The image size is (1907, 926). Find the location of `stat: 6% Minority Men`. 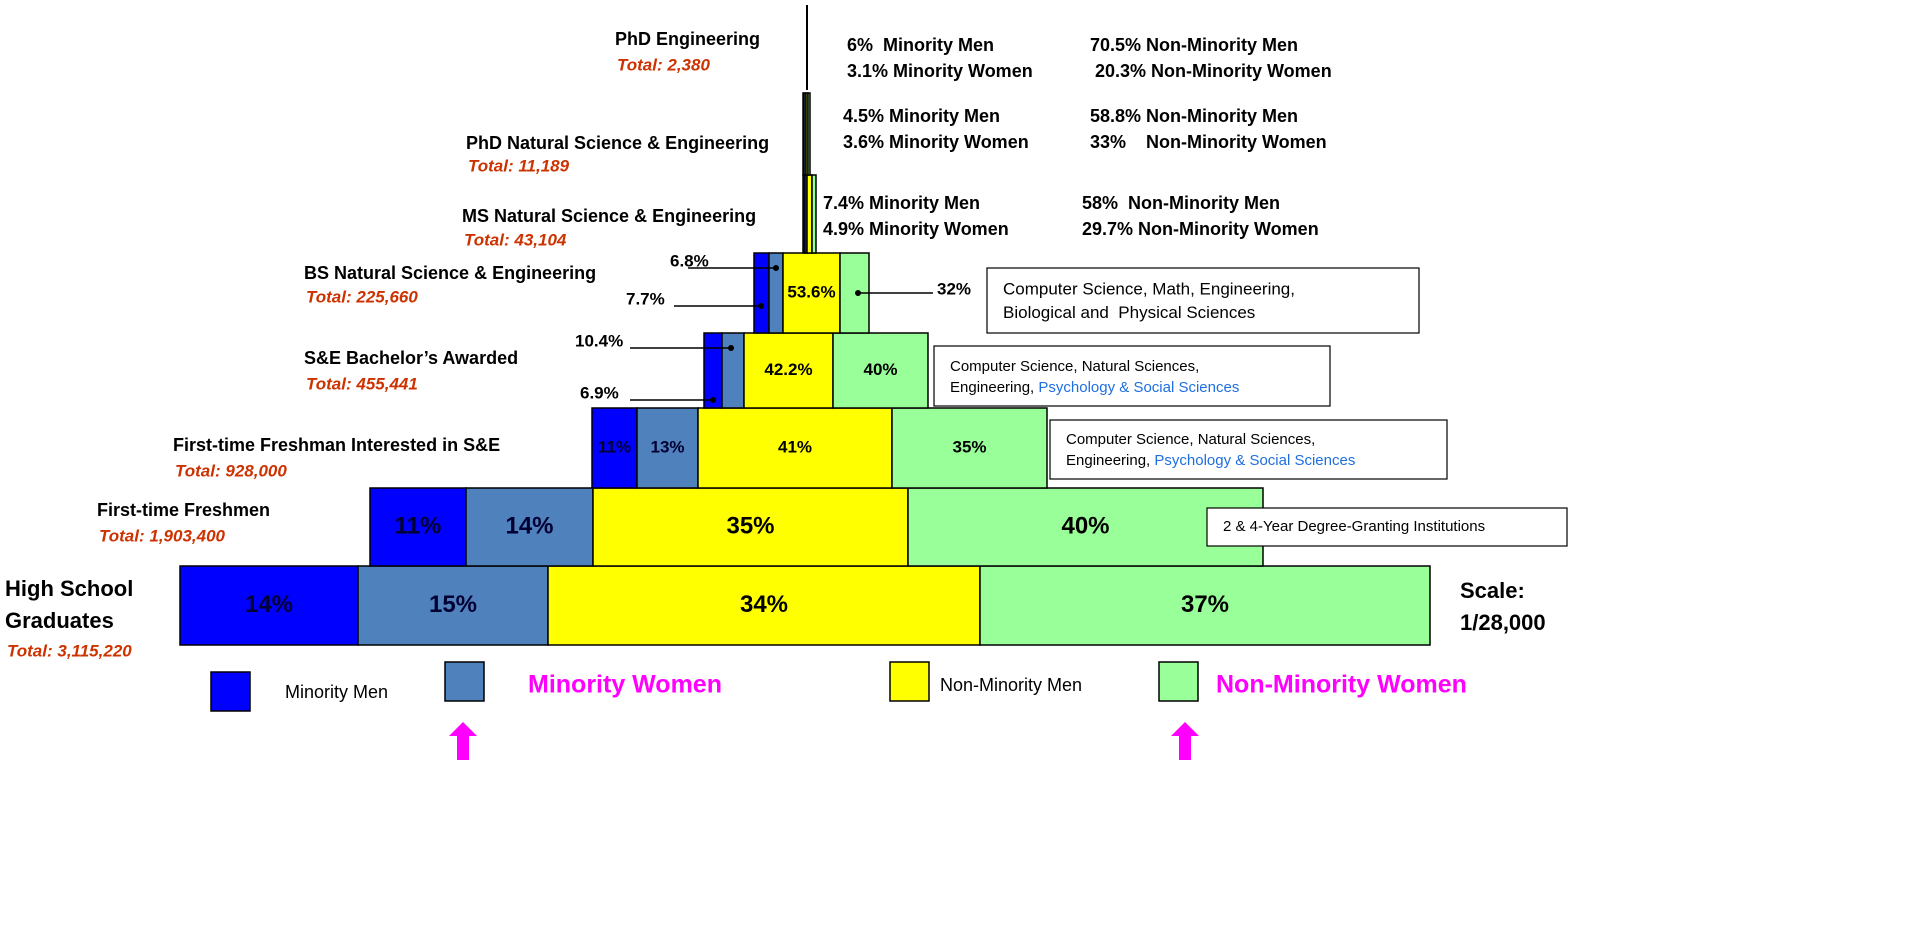

stat: 6% Minority Men is located at coordinates (920, 45).